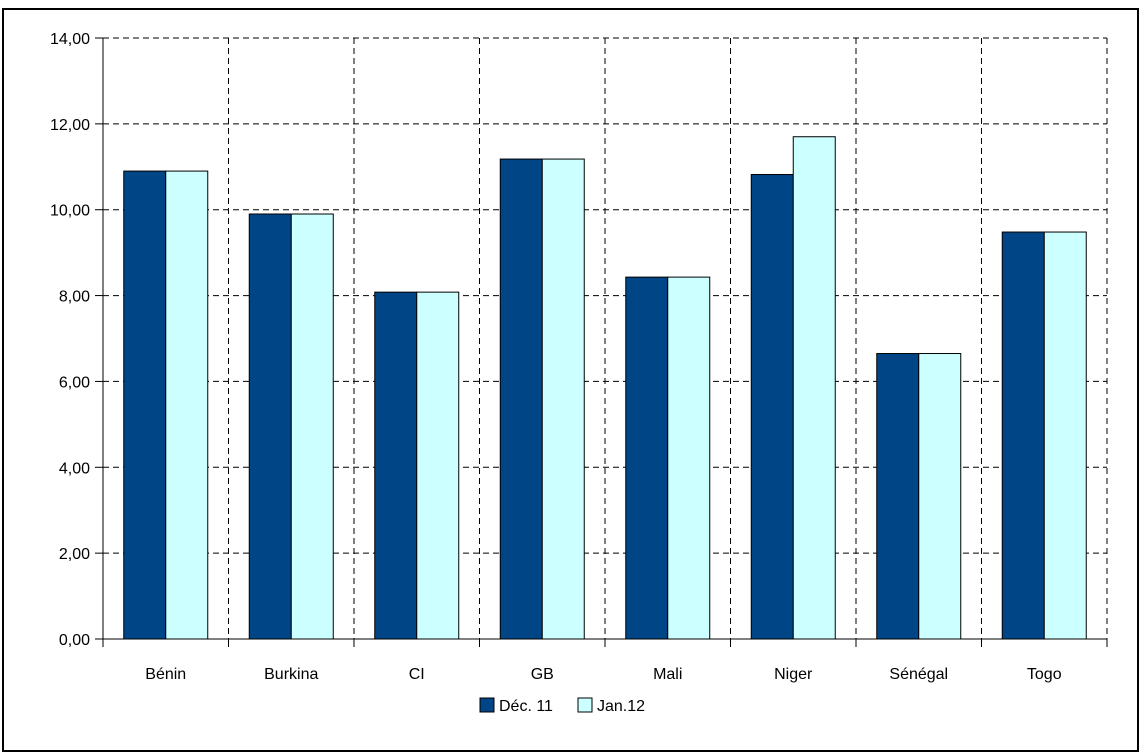  I want to click on x-tick-label: Bénin, so click(165, 674).